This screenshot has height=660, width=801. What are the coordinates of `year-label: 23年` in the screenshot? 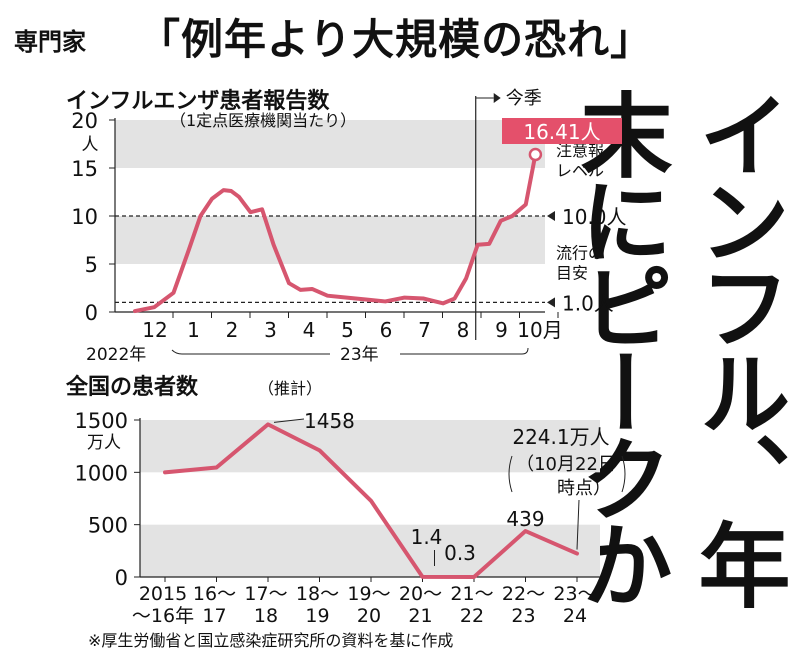 It's located at (359, 355).